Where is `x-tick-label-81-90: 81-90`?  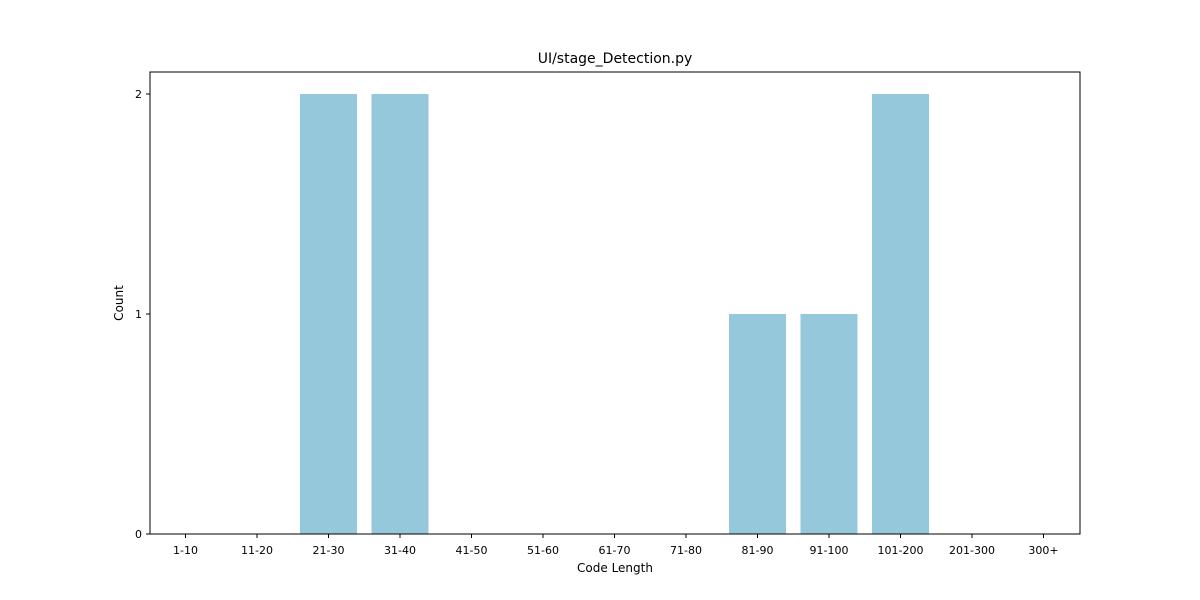 x-tick-label-81-90: 81-90 is located at coordinates (758, 550).